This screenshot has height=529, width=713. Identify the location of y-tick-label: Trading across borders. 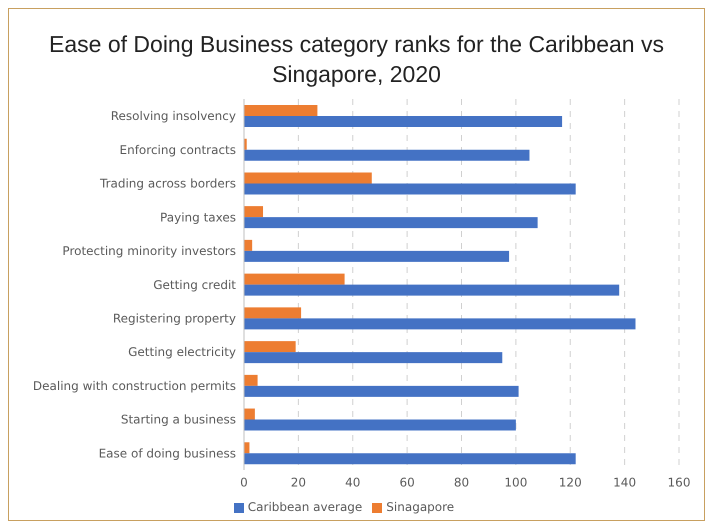
(167, 183).